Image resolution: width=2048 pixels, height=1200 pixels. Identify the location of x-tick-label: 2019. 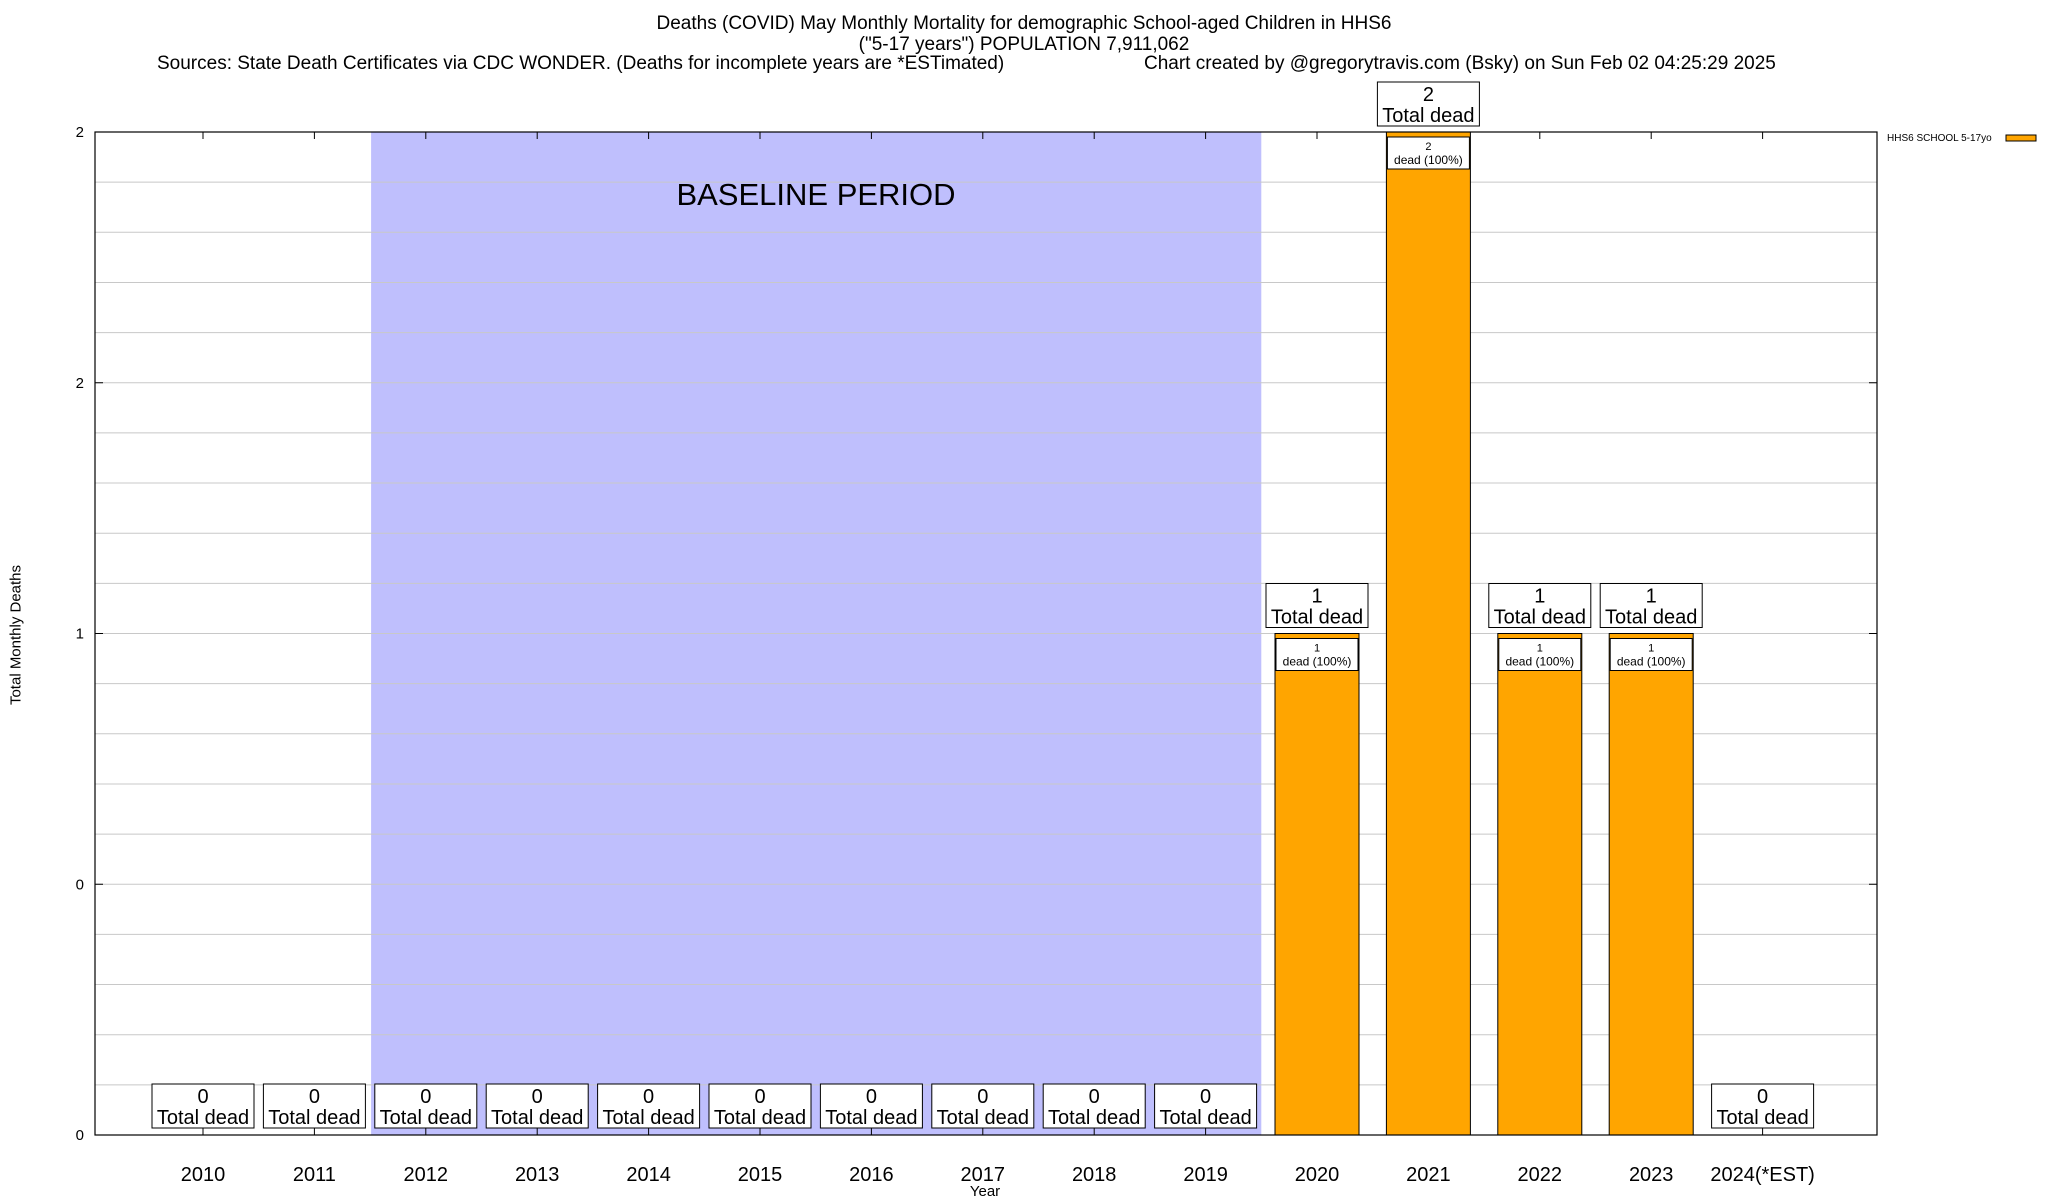
(1205, 1175).